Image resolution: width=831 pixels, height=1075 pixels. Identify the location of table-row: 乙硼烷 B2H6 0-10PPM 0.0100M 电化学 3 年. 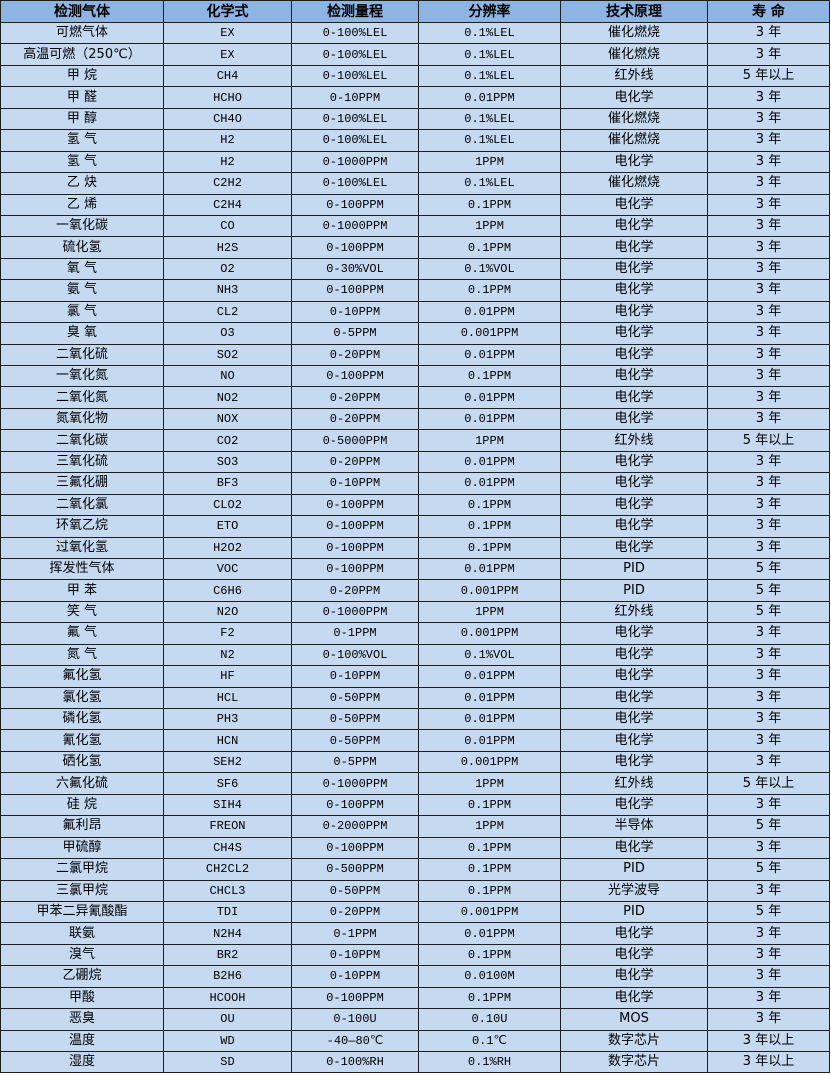
(415, 976).